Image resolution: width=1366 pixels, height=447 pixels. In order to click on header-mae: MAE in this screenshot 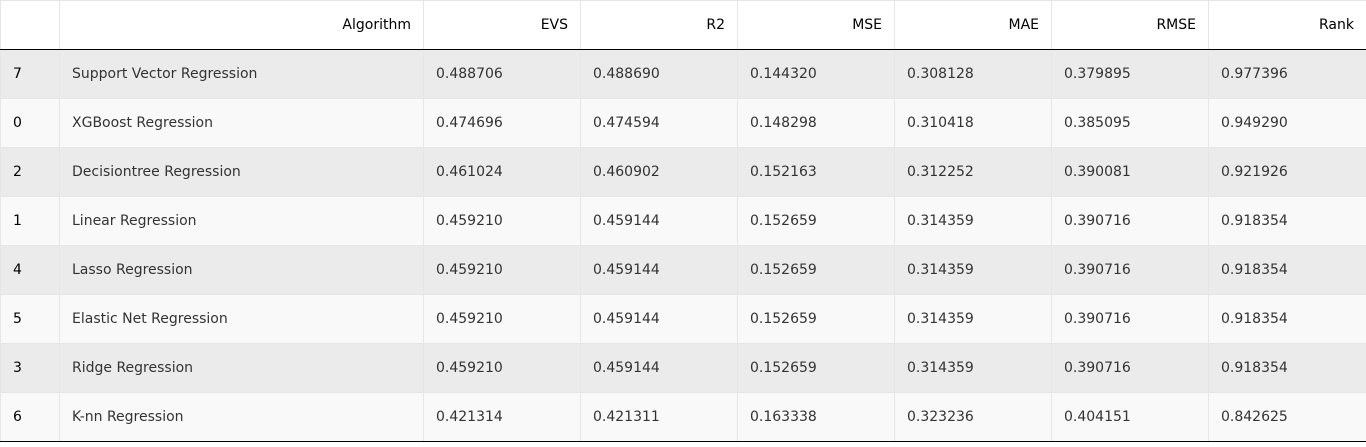, I will do `click(973, 25)`.